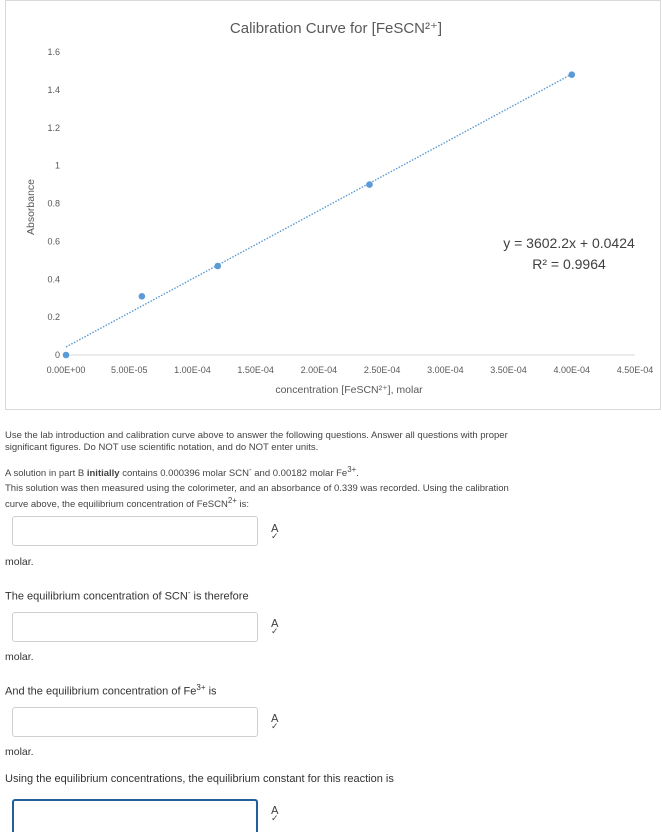  Describe the element at coordinates (135, 531) in the screenshot. I see `answer-input-fescn` at that location.